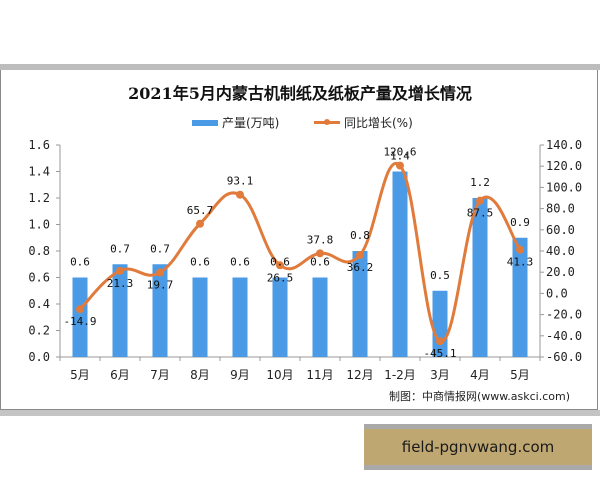 Image resolution: width=600 pixels, height=480 pixels. I want to click on y-right-tick-label: 60.0, so click(560, 230).